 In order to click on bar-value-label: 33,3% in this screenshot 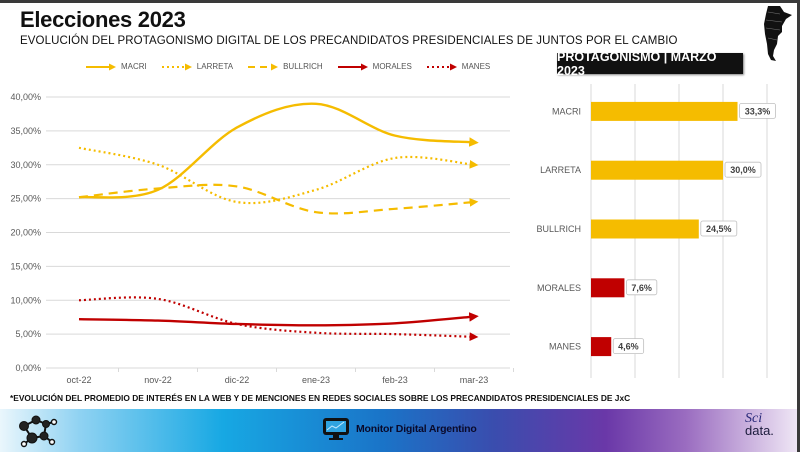, I will do `click(758, 111)`.